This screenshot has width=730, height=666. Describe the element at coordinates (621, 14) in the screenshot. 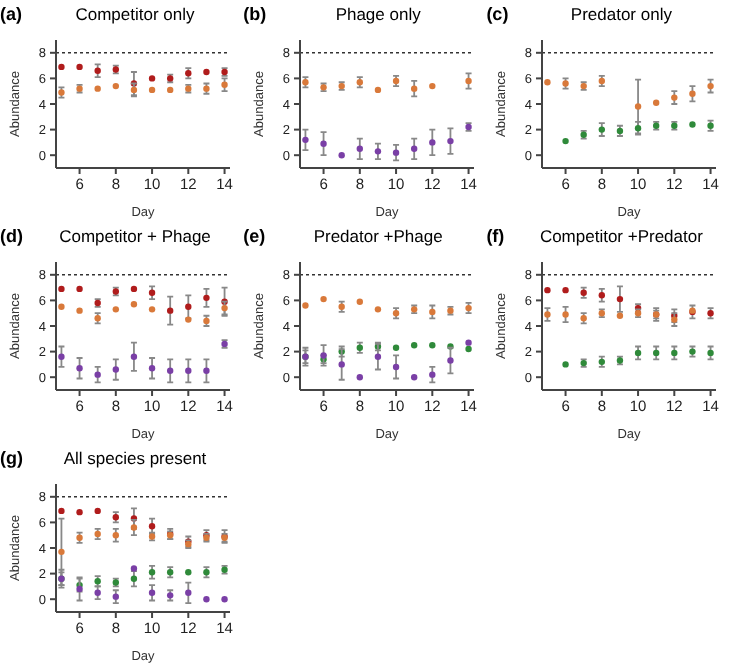

I see `chart-title: Predator only` at that location.